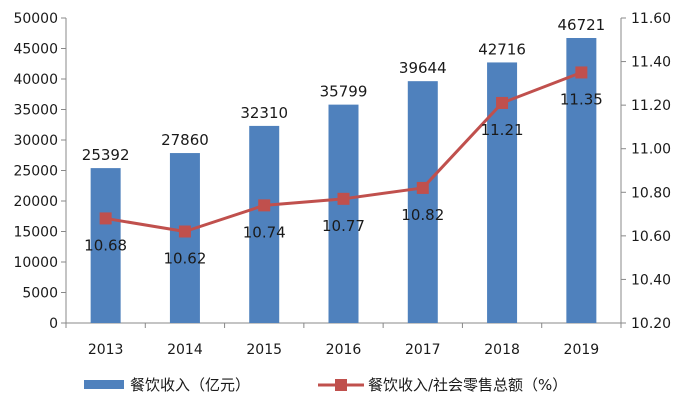  Describe the element at coordinates (422, 215) in the screenshot. I see `line-value-label: 10.82` at that location.